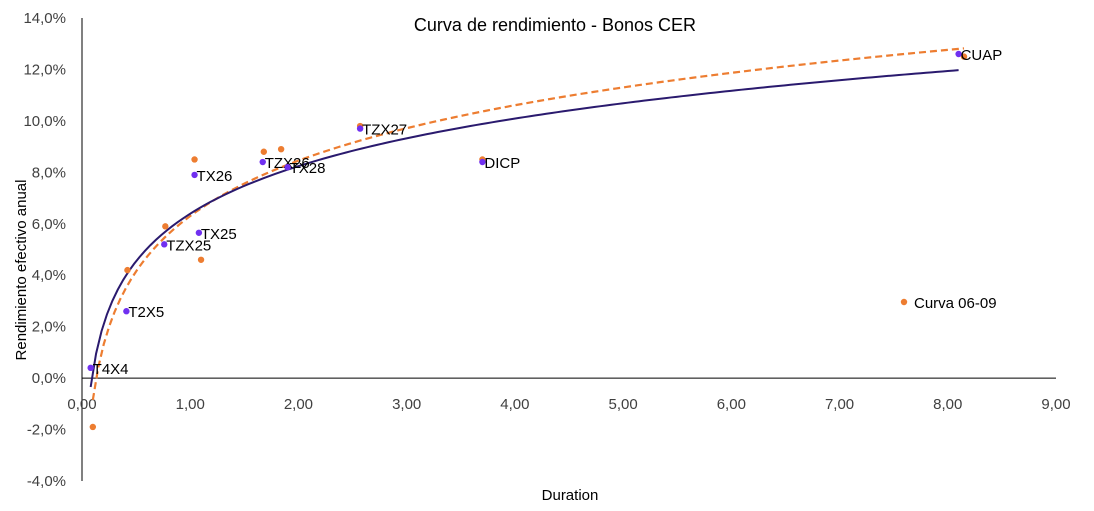 Image resolution: width=1094 pixels, height=511 pixels. I want to click on x-tick-label: 8,00, so click(947, 404).